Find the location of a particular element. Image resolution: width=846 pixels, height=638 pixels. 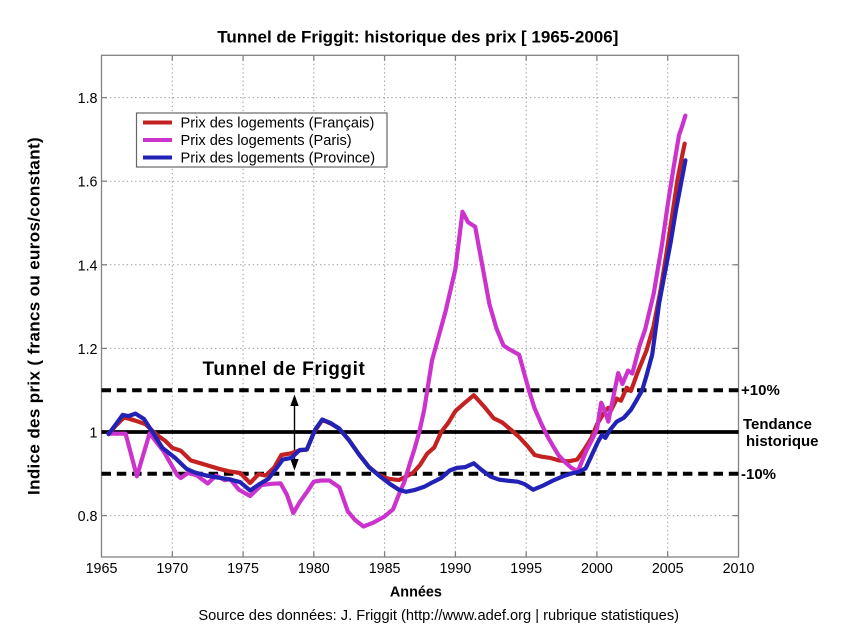

svg-text: 2010 is located at coordinates (739, 569).